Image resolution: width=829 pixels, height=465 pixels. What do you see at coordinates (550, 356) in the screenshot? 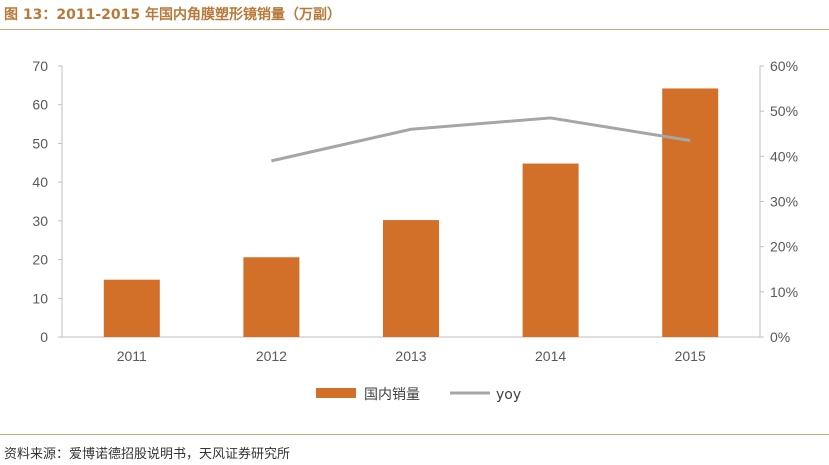
I see `x-tick-label: 2014` at bounding box center [550, 356].